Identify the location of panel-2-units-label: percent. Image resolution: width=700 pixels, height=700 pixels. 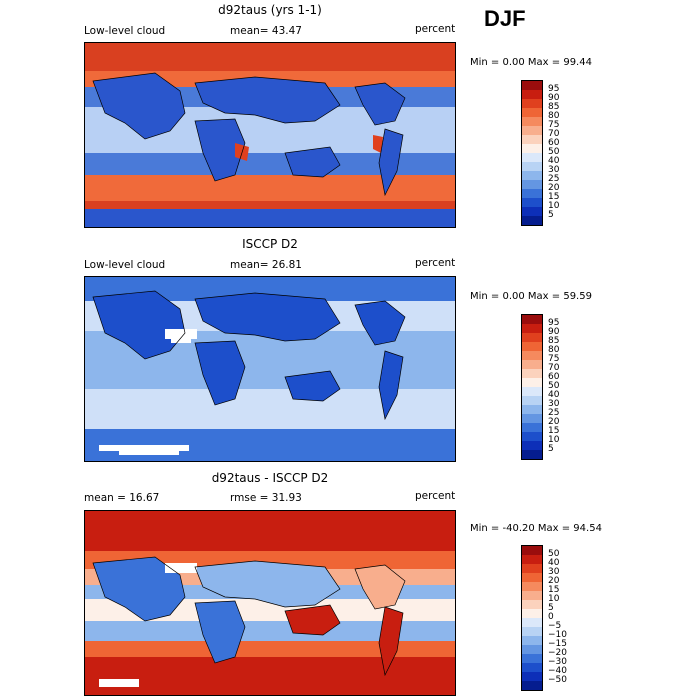
(435, 263).